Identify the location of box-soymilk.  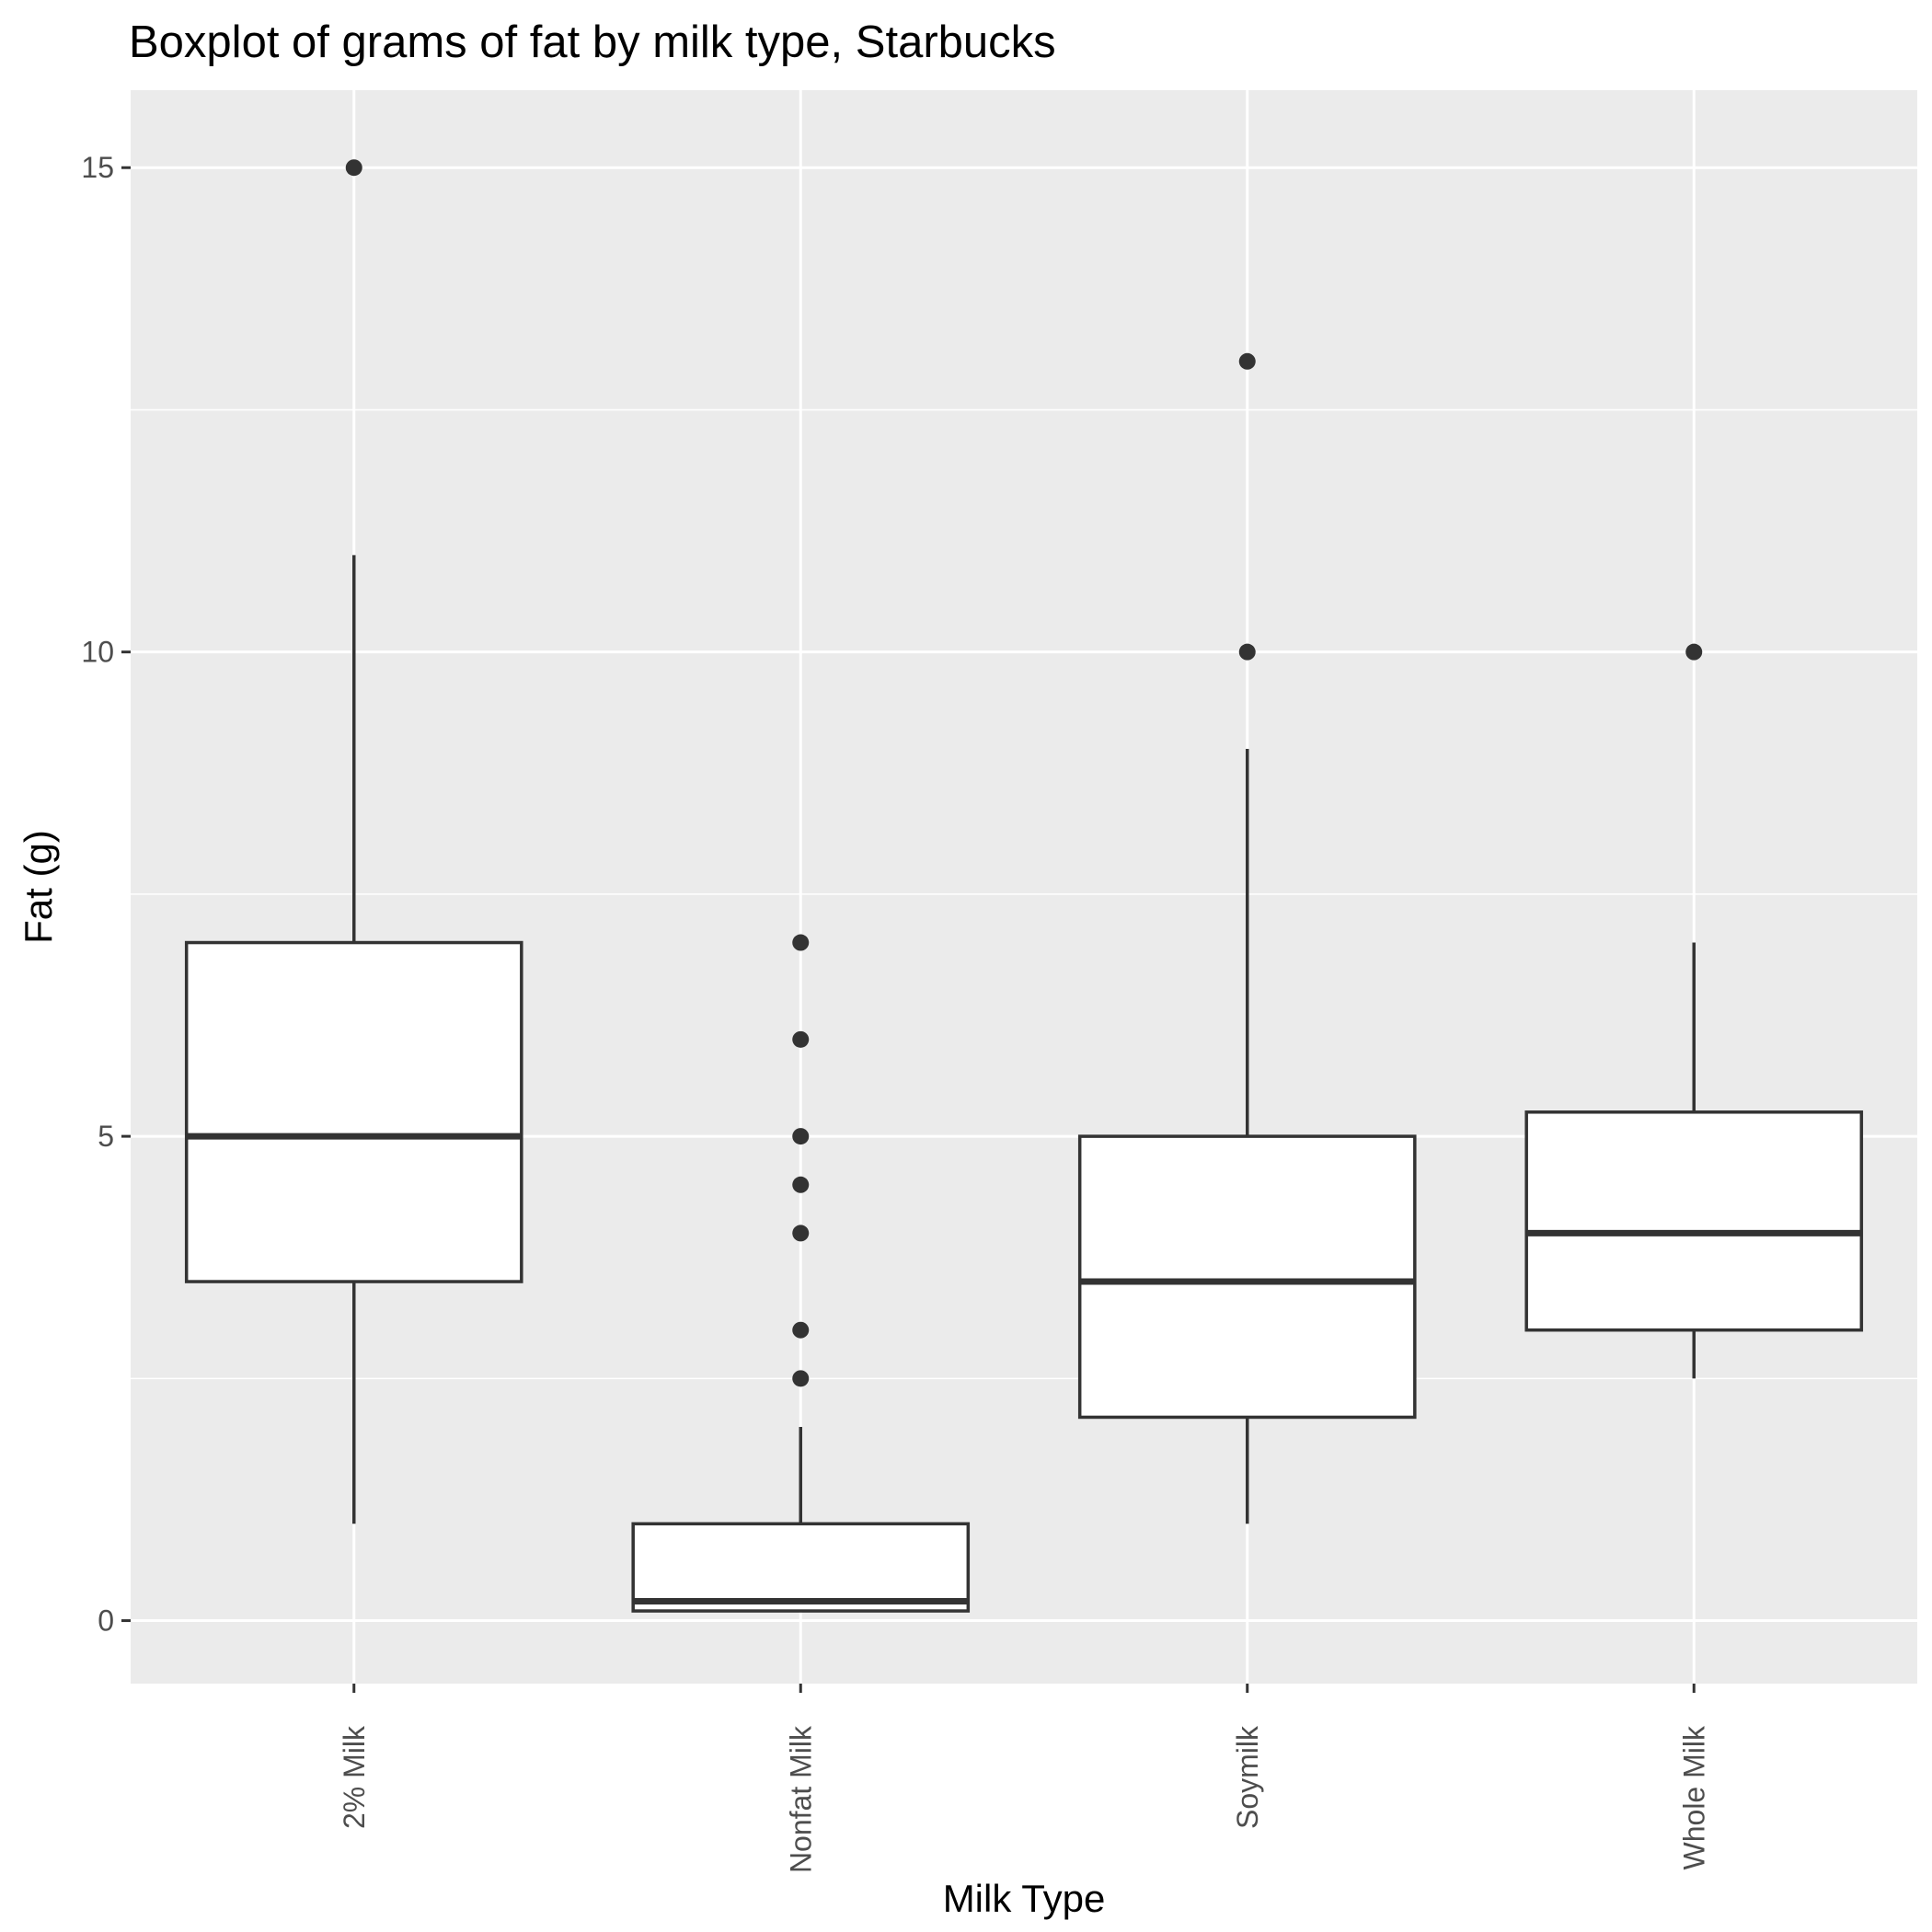
(1247, 938).